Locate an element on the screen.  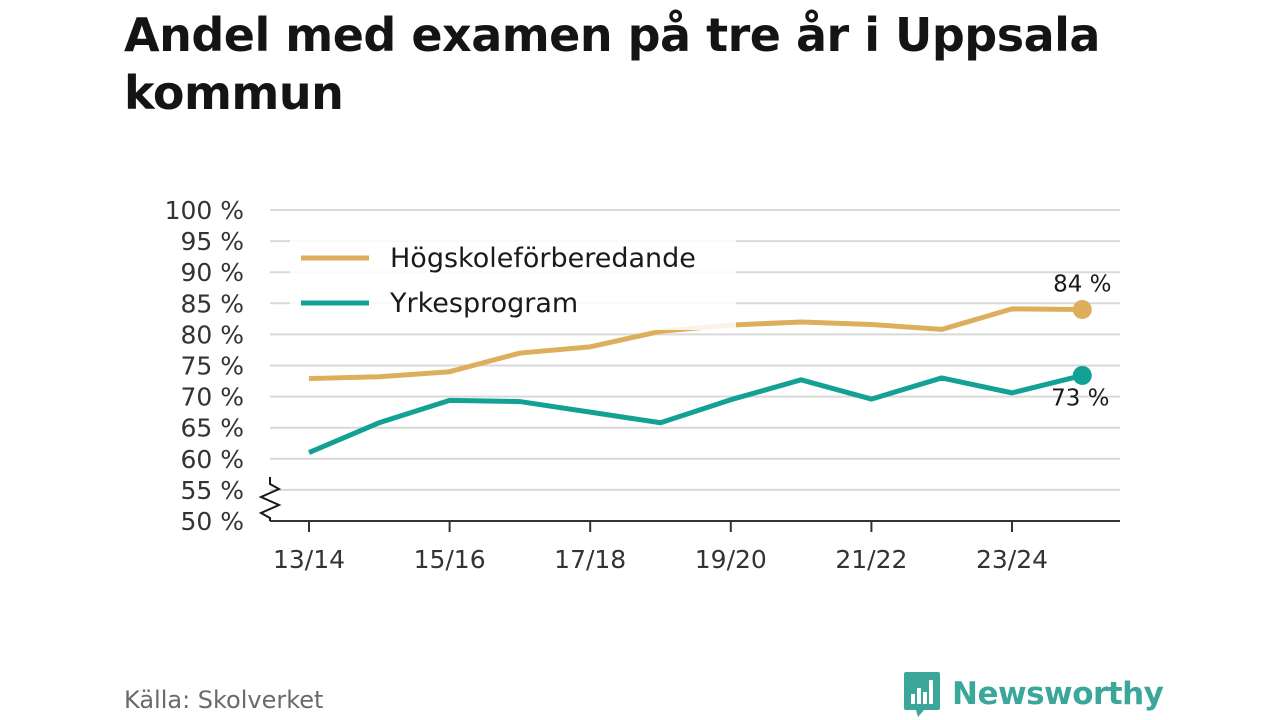
x-axis is located at coordinates (689, 499).